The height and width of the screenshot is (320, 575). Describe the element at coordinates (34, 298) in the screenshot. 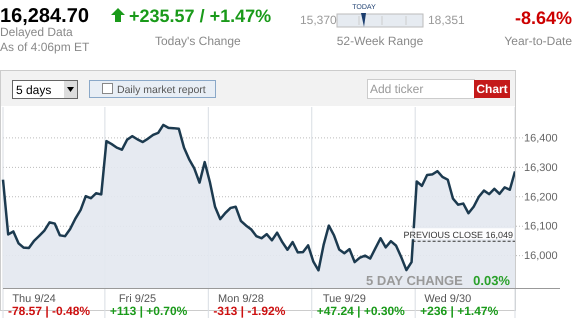

I see `x-tick-label: Thu 9/24` at that location.